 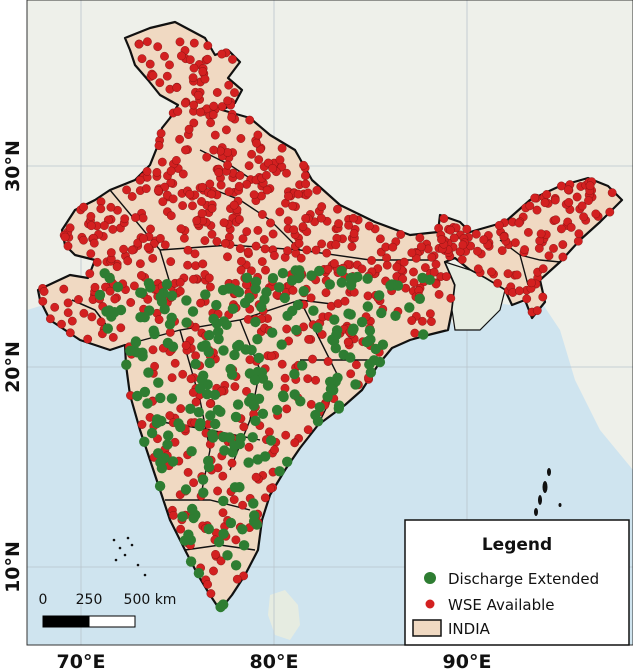 I want to click on x-tick-90e: 90°E, so click(x=467, y=661).